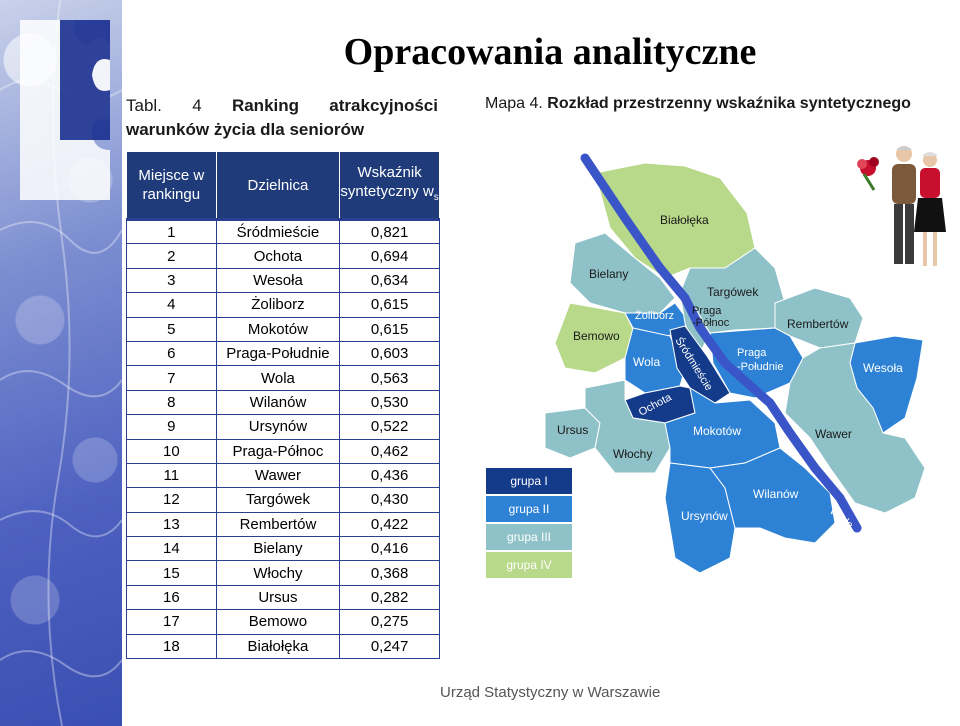  What do you see at coordinates (550, 692) in the screenshot?
I see `slide-footer: Urząd Statystyczny w Warszawie` at bounding box center [550, 692].